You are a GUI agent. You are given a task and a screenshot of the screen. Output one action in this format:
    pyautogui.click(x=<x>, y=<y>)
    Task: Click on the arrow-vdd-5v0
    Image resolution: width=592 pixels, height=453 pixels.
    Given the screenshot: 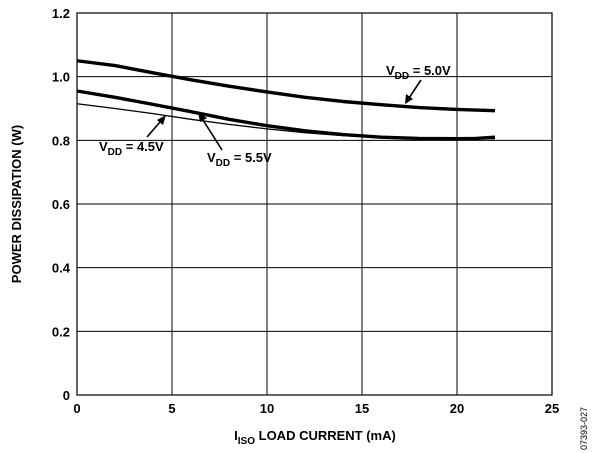 What is the action you would take?
    pyautogui.click(x=413, y=91)
    